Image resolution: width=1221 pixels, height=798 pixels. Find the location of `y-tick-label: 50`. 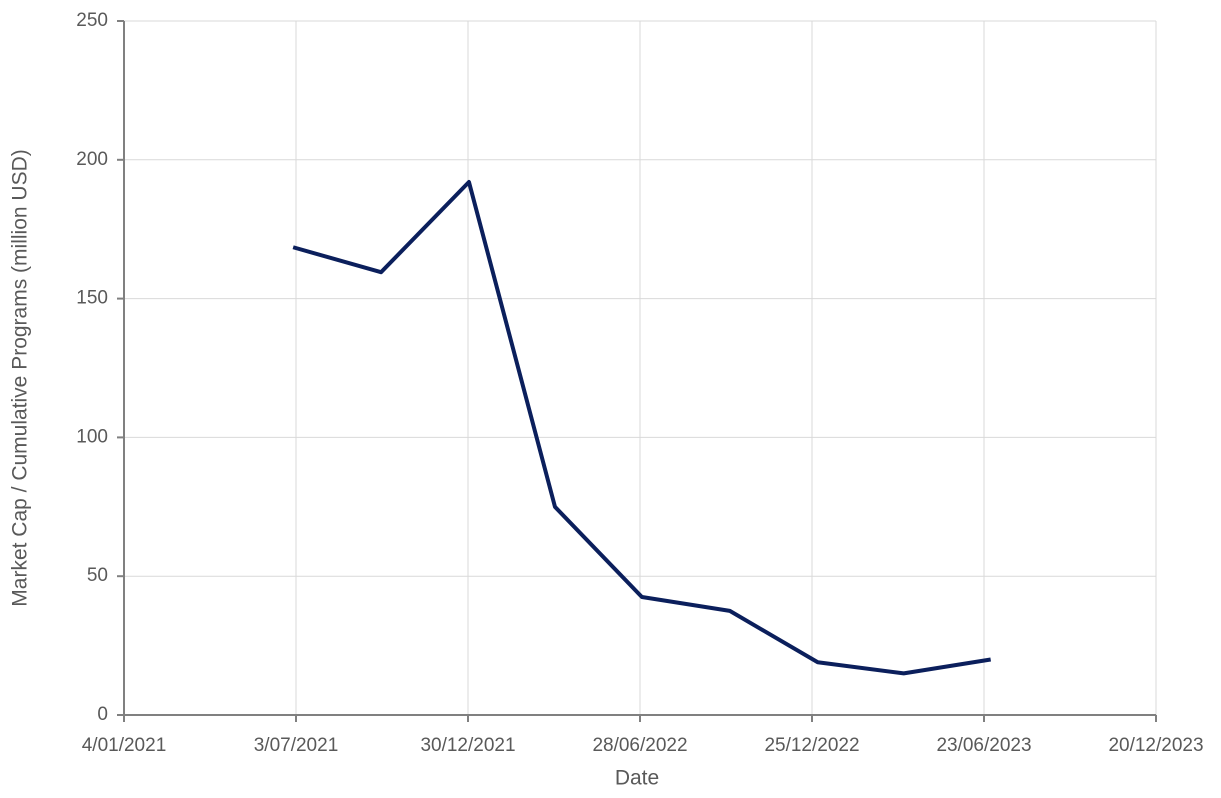

y-tick-label: 50 is located at coordinates (97, 575).